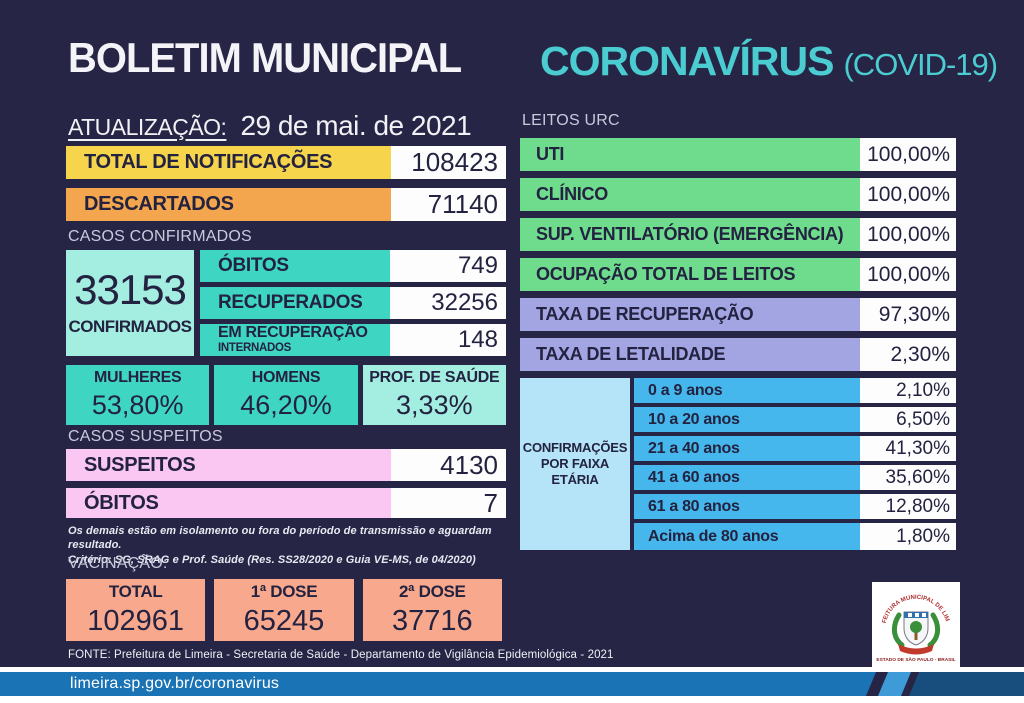  Describe the element at coordinates (118, 563) in the screenshot. I see `vaccination-section-label: VACINAÇÃO:` at that location.